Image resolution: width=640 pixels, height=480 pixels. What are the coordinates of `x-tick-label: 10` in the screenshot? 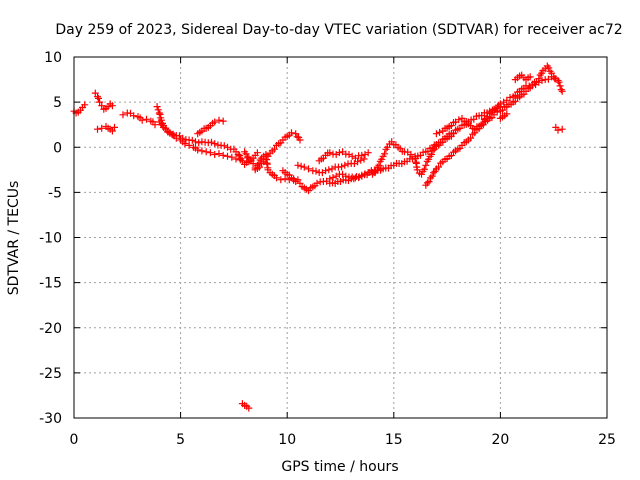 It's located at (287, 440).